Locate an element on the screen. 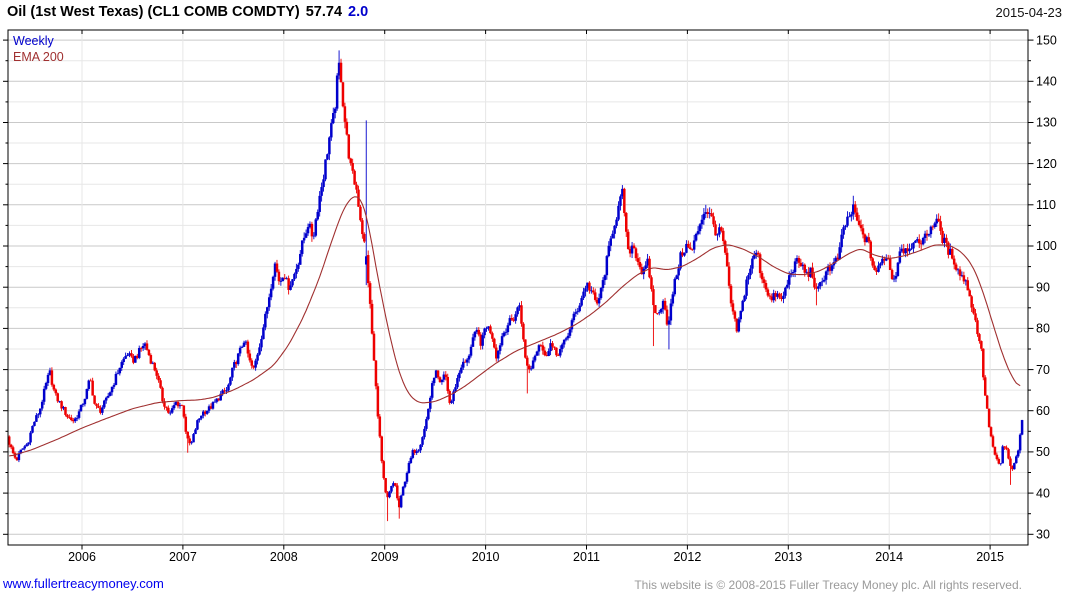 The height and width of the screenshot is (600, 1075). svg-text: 2013 is located at coordinates (788, 557).